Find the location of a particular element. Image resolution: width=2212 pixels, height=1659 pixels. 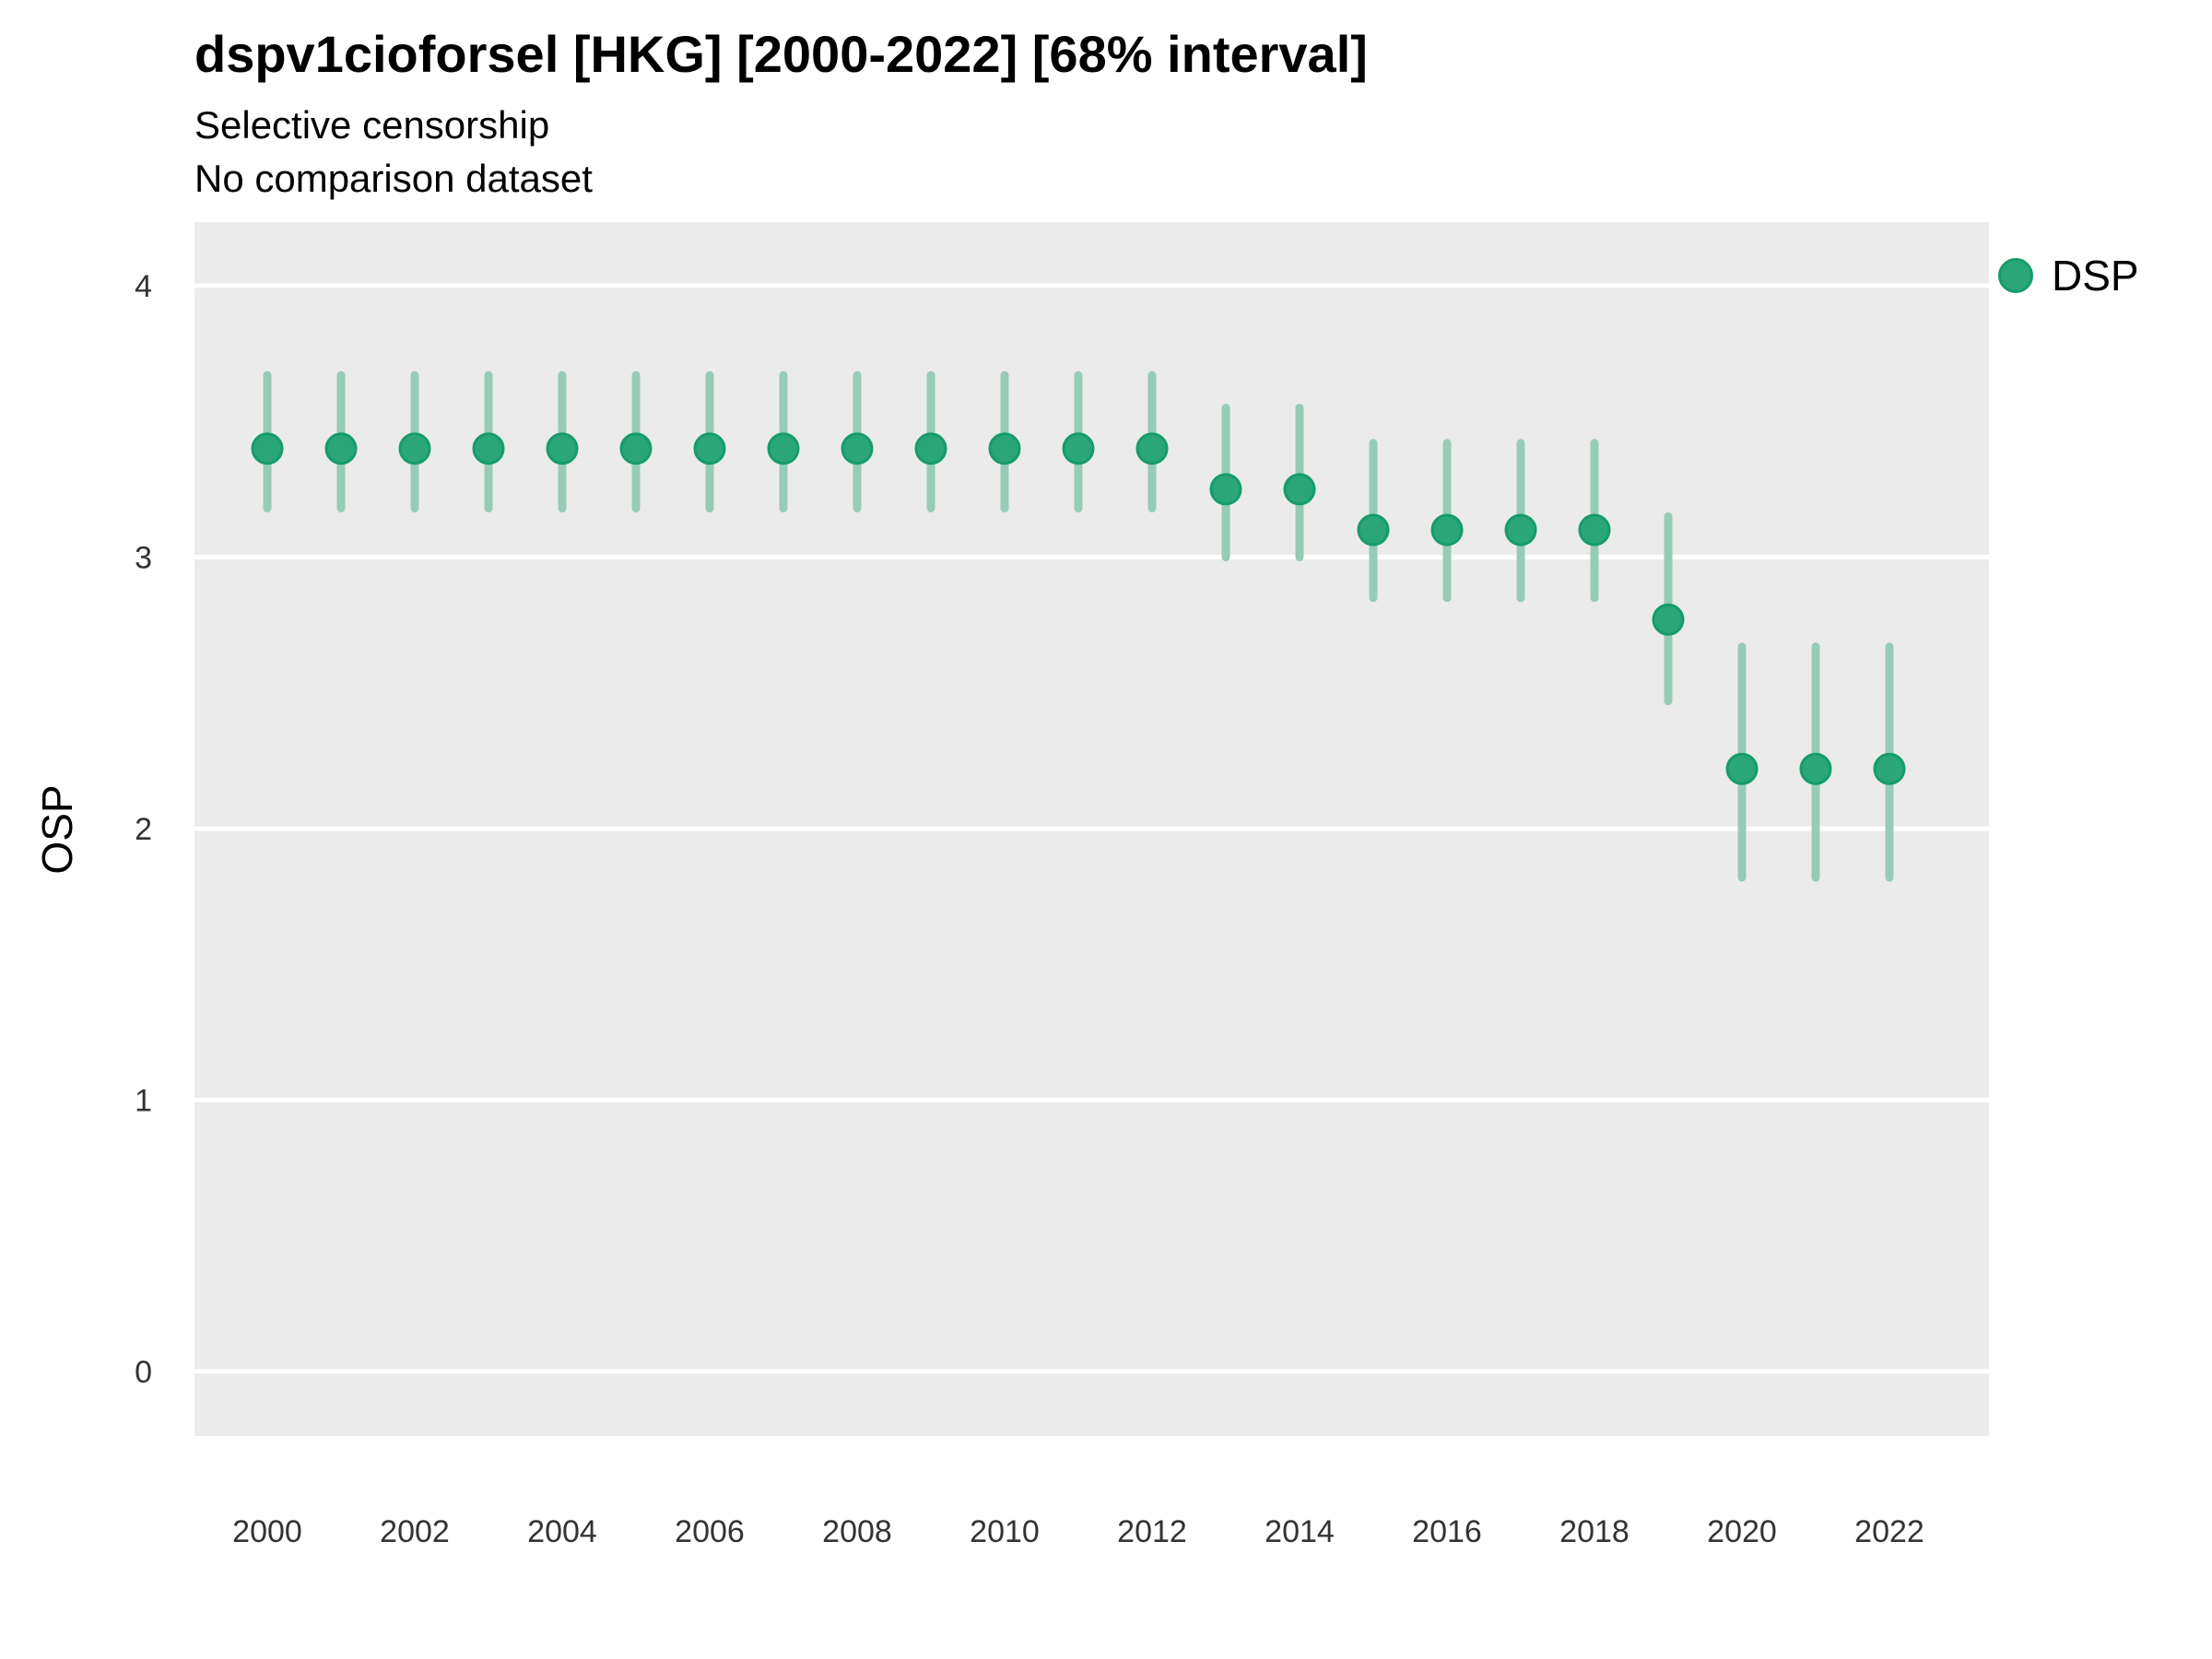

data-point-2008 is located at coordinates (857, 448).